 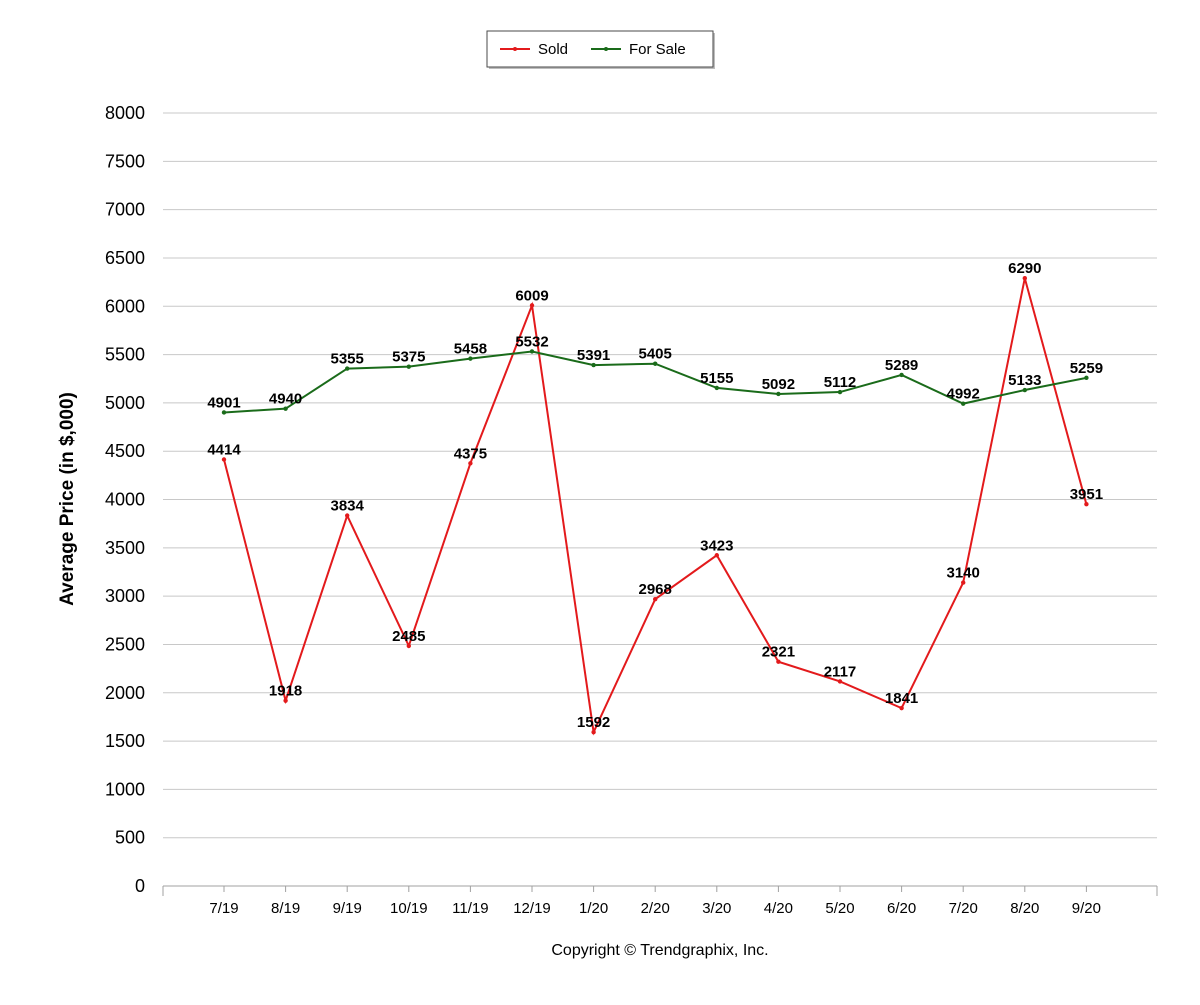 What do you see at coordinates (125, 644) in the screenshot?
I see `y-tick-label: 2500` at bounding box center [125, 644].